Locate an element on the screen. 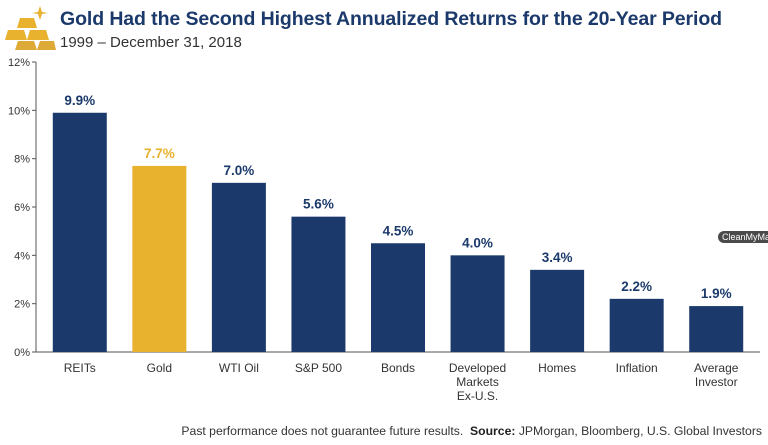 The image size is (768, 445). y-tick-label: 0% is located at coordinates (22, 353).